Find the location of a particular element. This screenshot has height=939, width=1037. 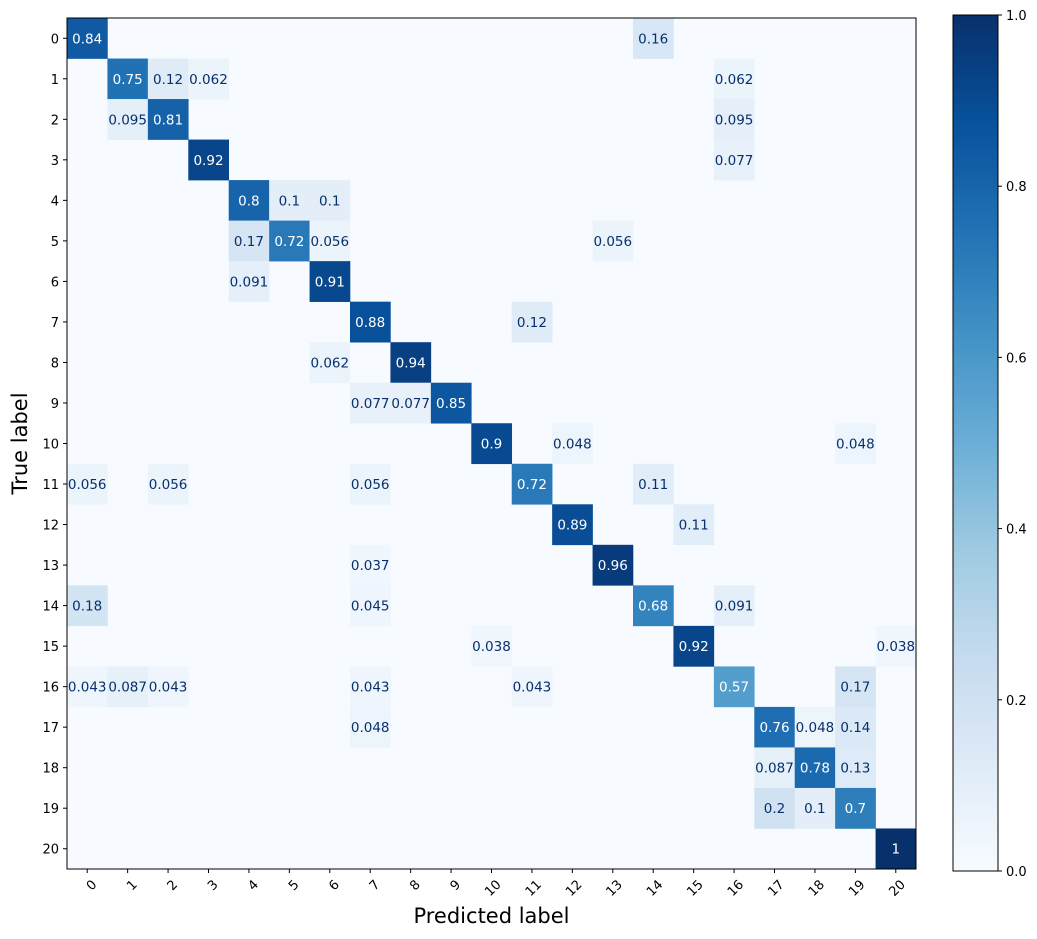

y-tick-label: 1 is located at coordinates (55, 80).